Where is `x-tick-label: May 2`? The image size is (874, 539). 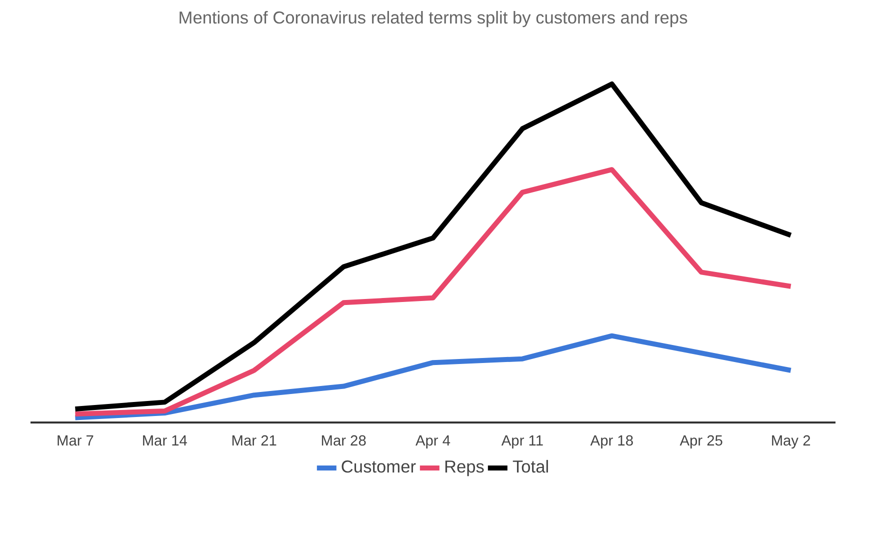 x-tick-label: May 2 is located at coordinates (790, 442).